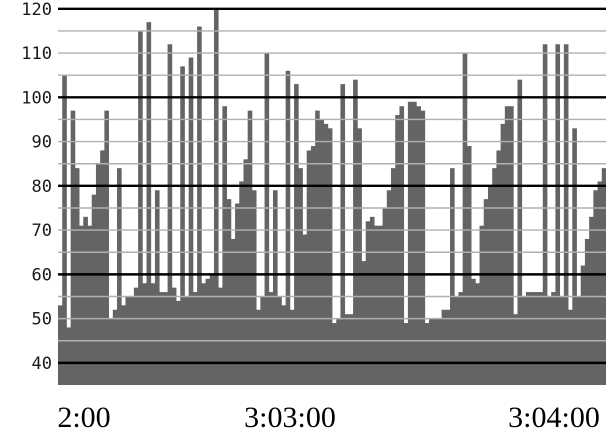 The height and width of the screenshot is (440, 606). Describe the element at coordinates (83, 417) in the screenshot. I see `x-tick-label: 2:00` at that location.